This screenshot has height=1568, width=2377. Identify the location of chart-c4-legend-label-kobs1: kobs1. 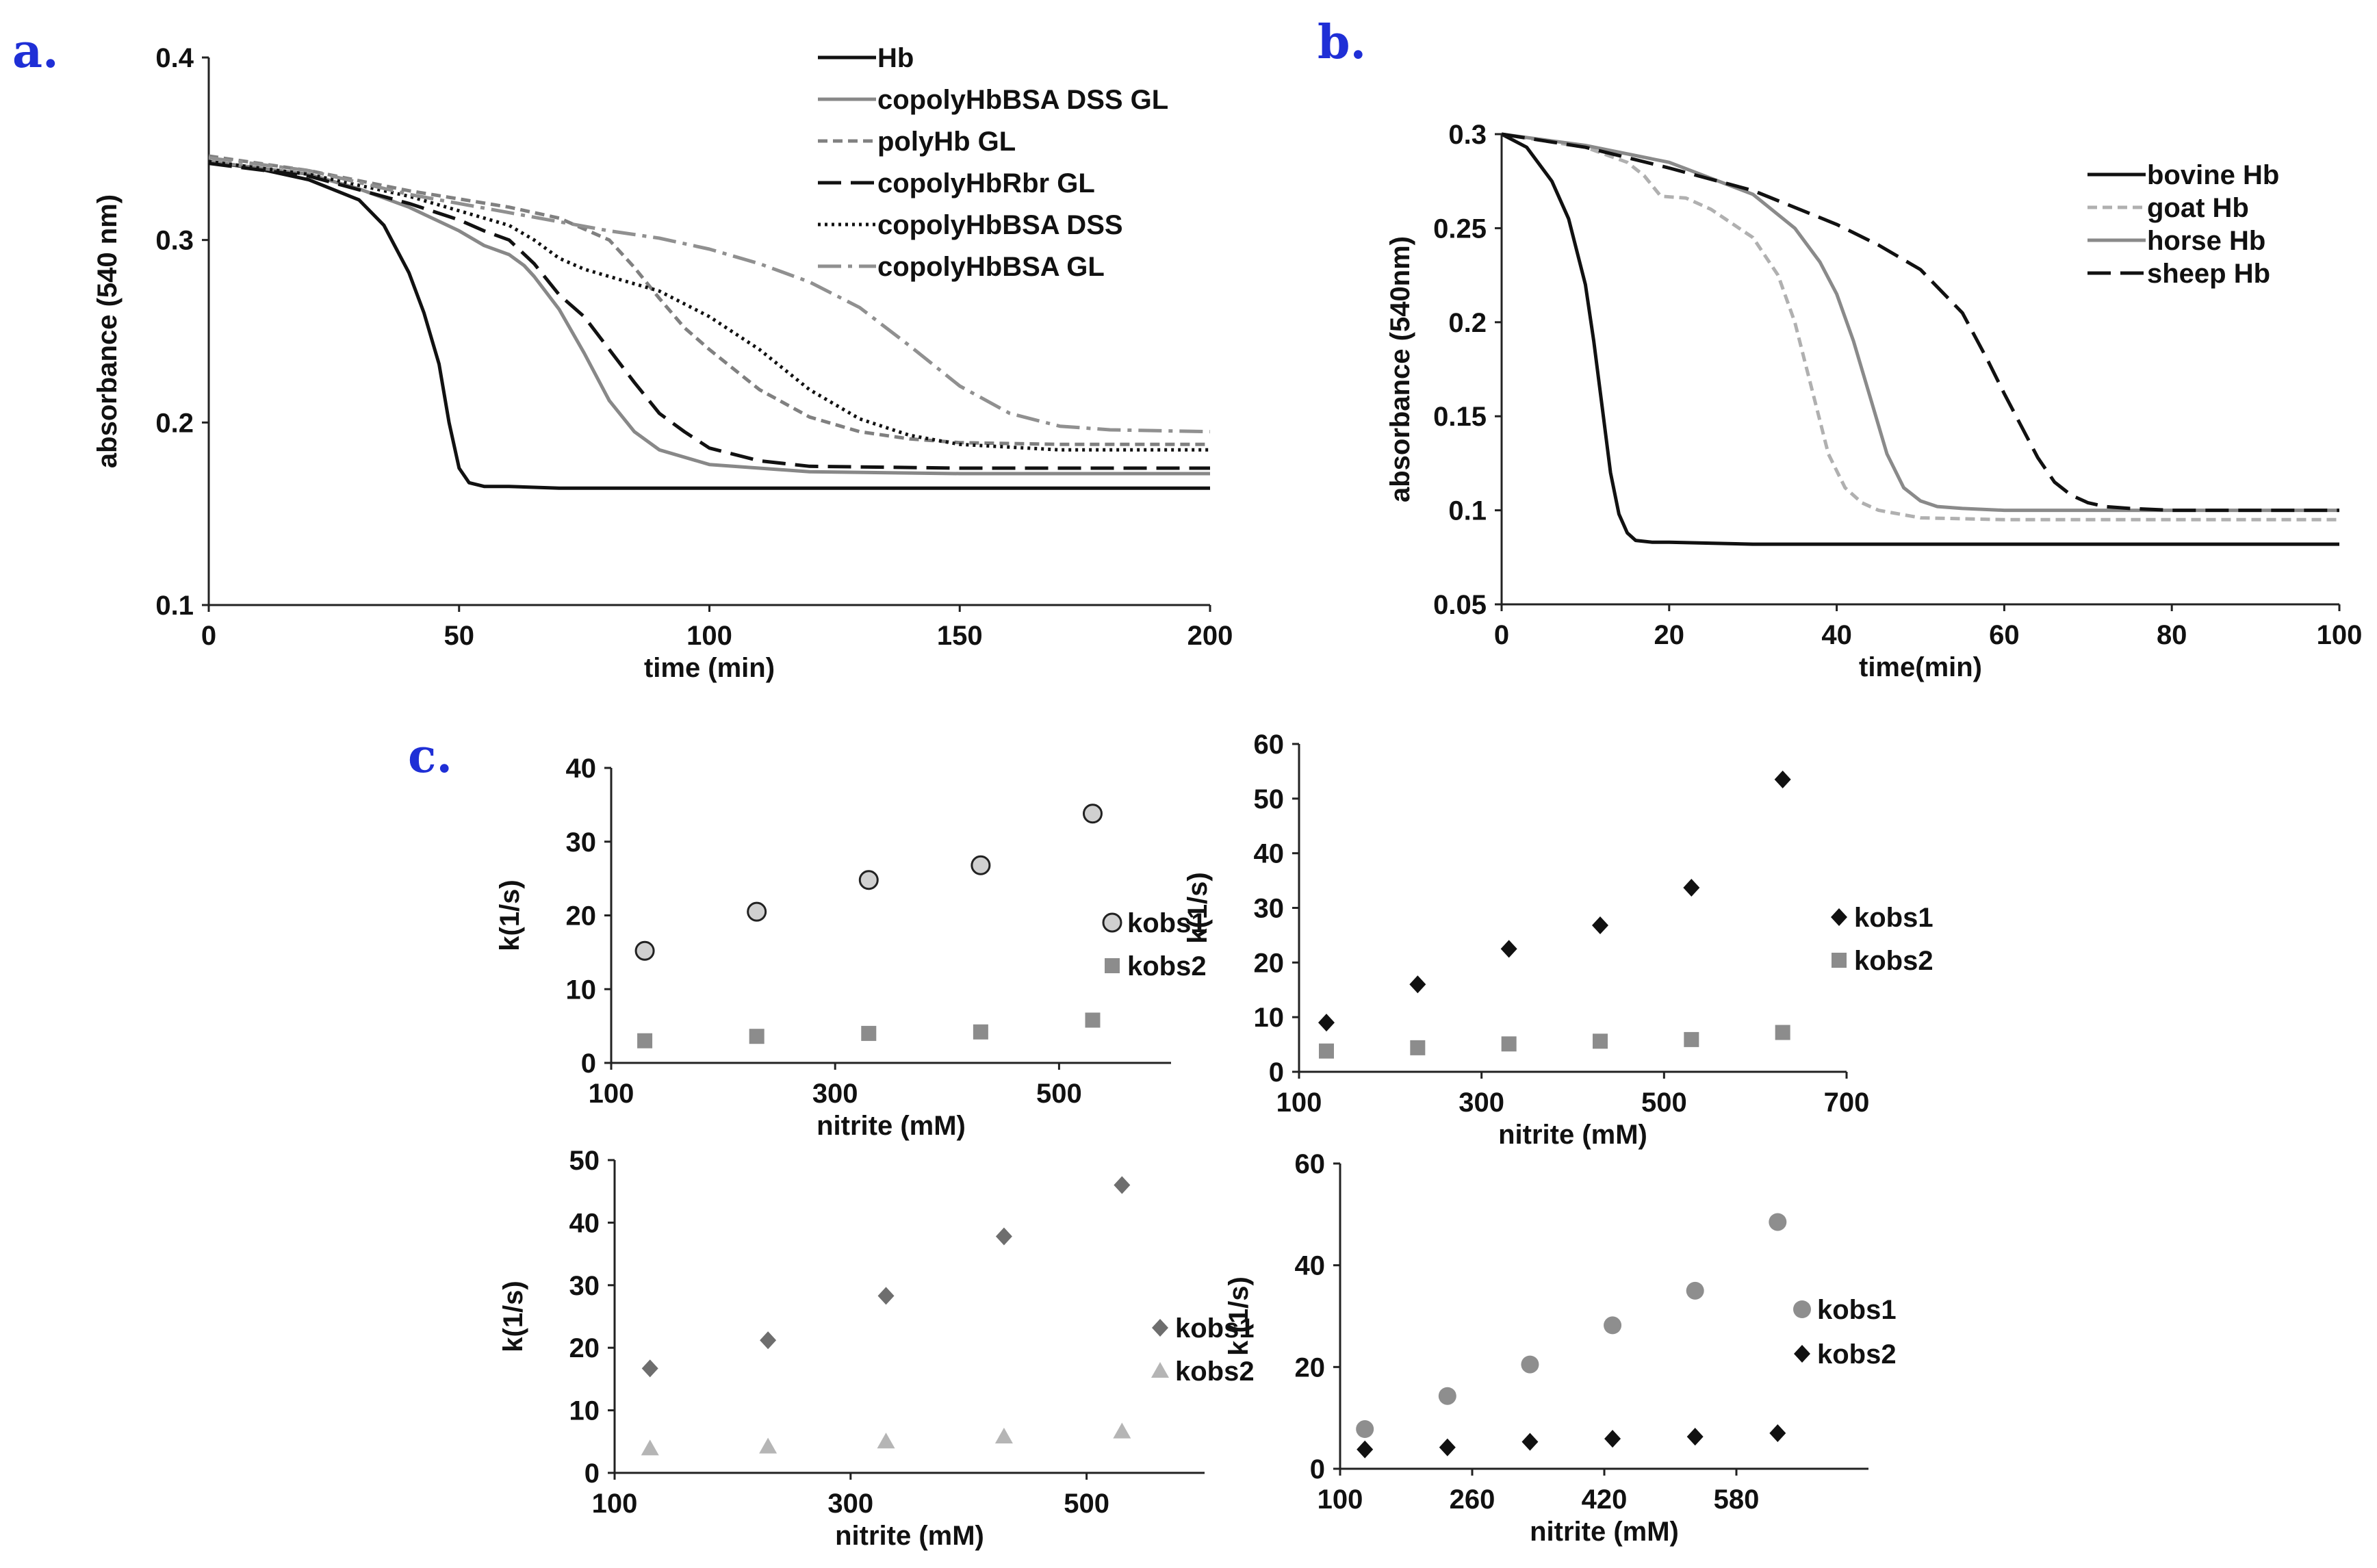
(1857, 1310).